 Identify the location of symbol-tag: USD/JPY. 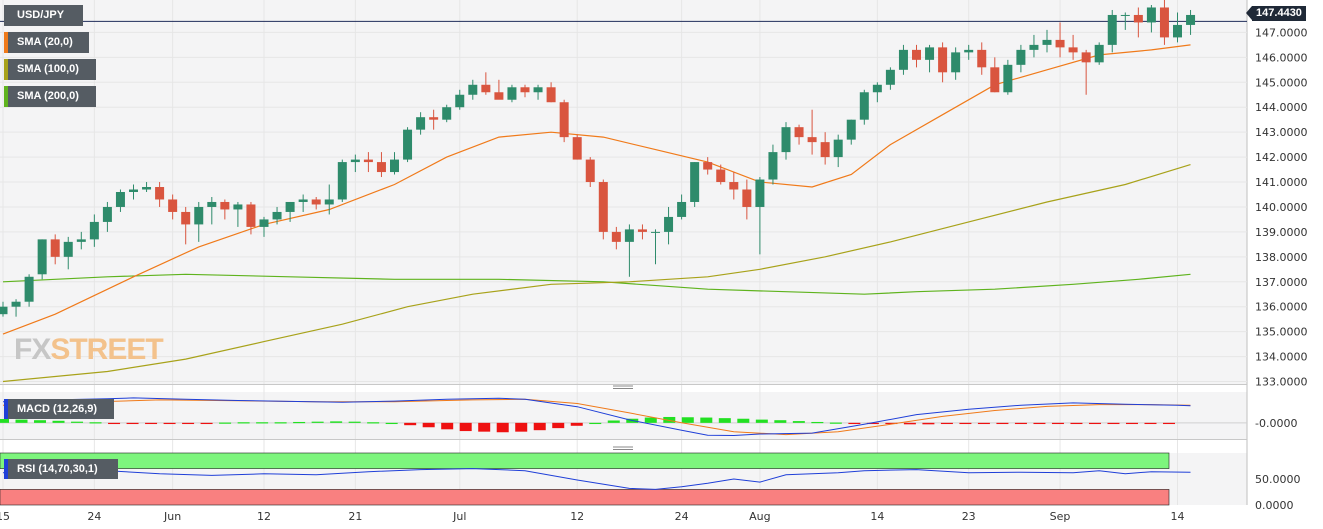
(43, 15).